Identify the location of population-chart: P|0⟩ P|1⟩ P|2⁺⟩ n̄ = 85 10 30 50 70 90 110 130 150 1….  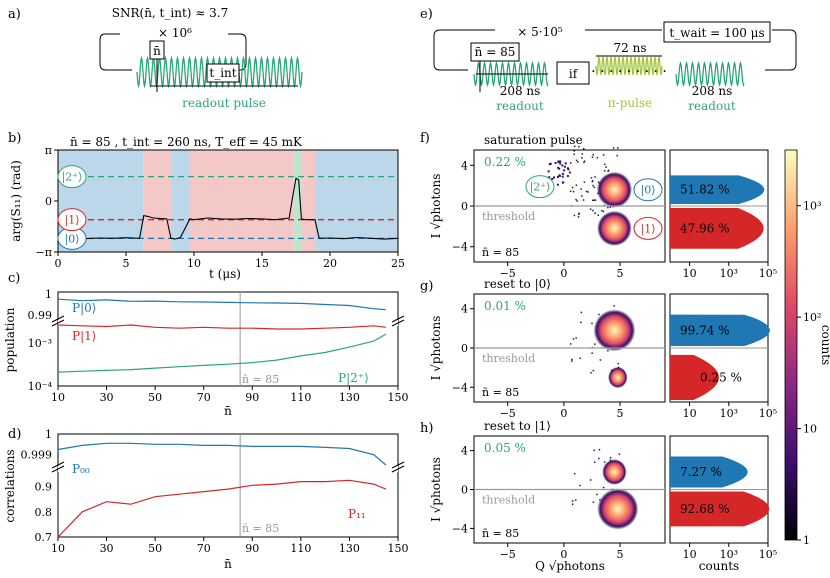
(206, 353).